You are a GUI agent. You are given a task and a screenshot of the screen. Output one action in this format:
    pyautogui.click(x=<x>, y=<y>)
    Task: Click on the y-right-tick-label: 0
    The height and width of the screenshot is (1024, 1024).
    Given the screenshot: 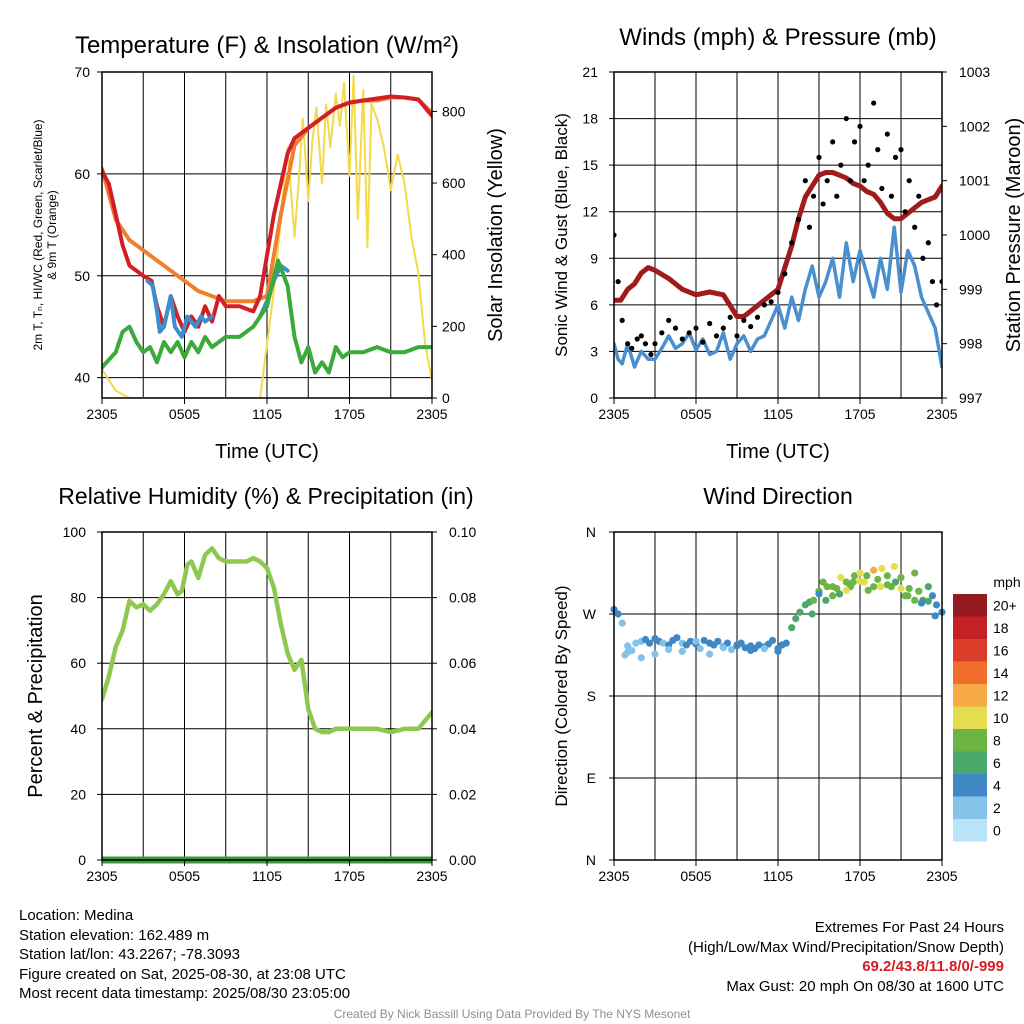 What is the action you would take?
    pyautogui.click(x=446, y=398)
    